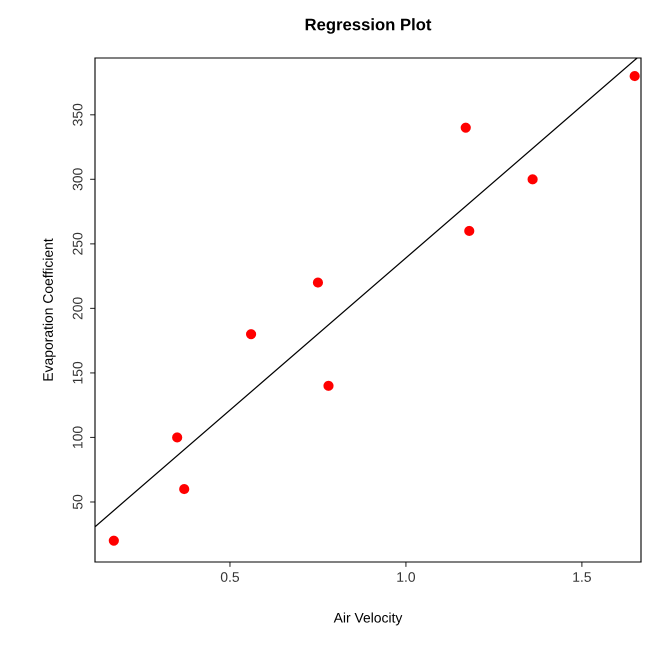  Describe the element at coordinates (49, 309) in the screenshot. I see `y-axis-title: Evaporation Coefficient` at that location.